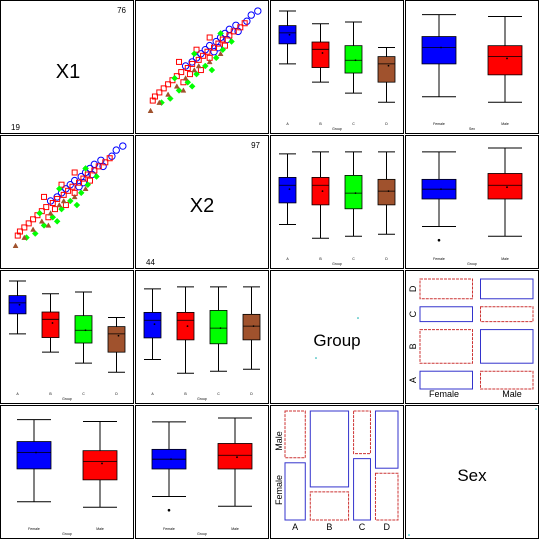  I want to click on diag-label-sex: Sex, so click(472, 475).